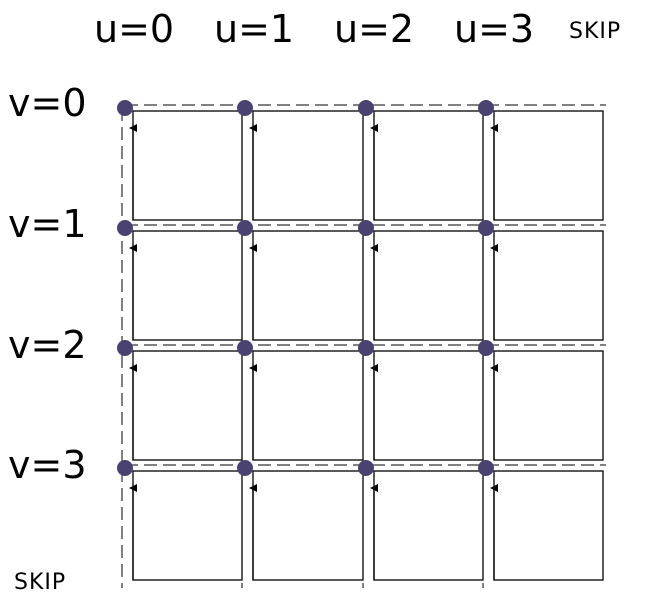 The image size is (651, 608). What do you see at coordinates (134, 29) in the screenshot?
I see `column-label-u0: u=0` at bounding box center [134, 29].